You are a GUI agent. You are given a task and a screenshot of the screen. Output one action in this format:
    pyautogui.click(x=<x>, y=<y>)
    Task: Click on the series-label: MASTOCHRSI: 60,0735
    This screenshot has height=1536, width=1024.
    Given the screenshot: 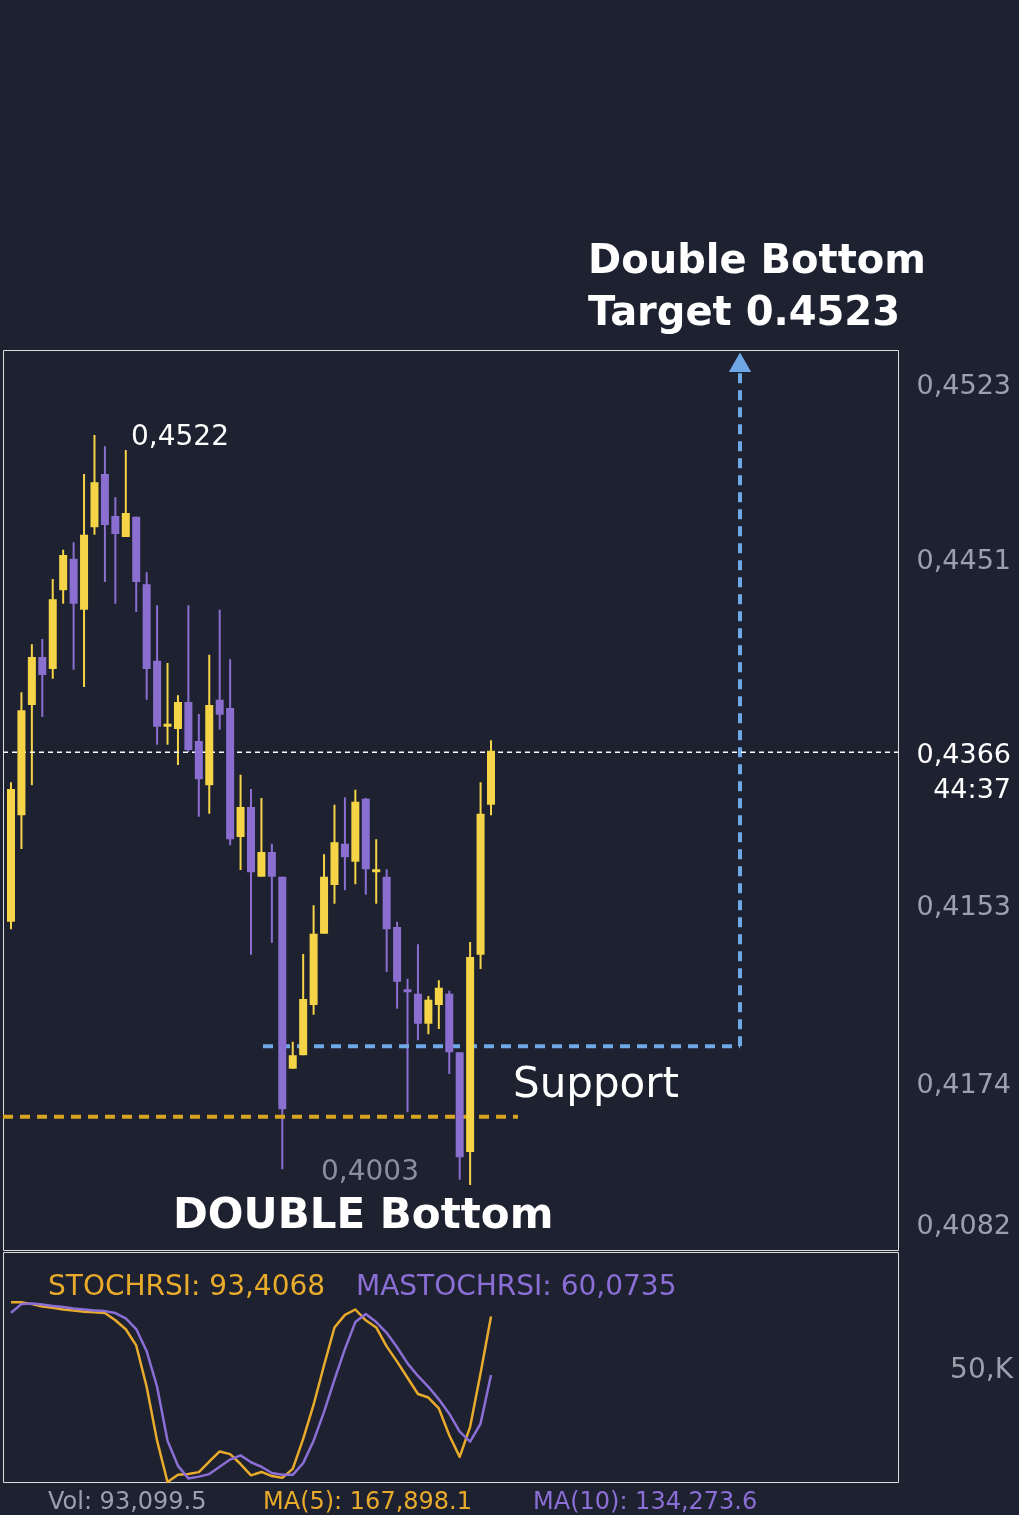 What is the action you would take?
    pyautogui.click(x=516, y=1285)
    